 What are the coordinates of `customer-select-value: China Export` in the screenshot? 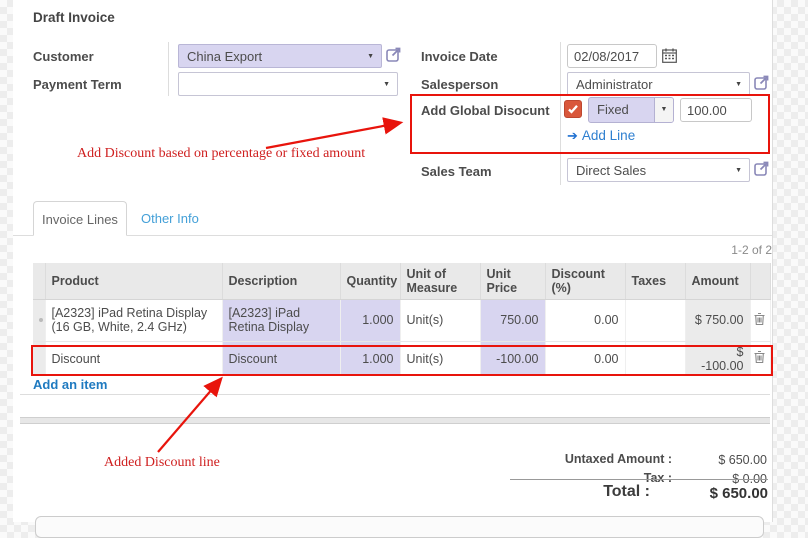 It's located at (225, 56).